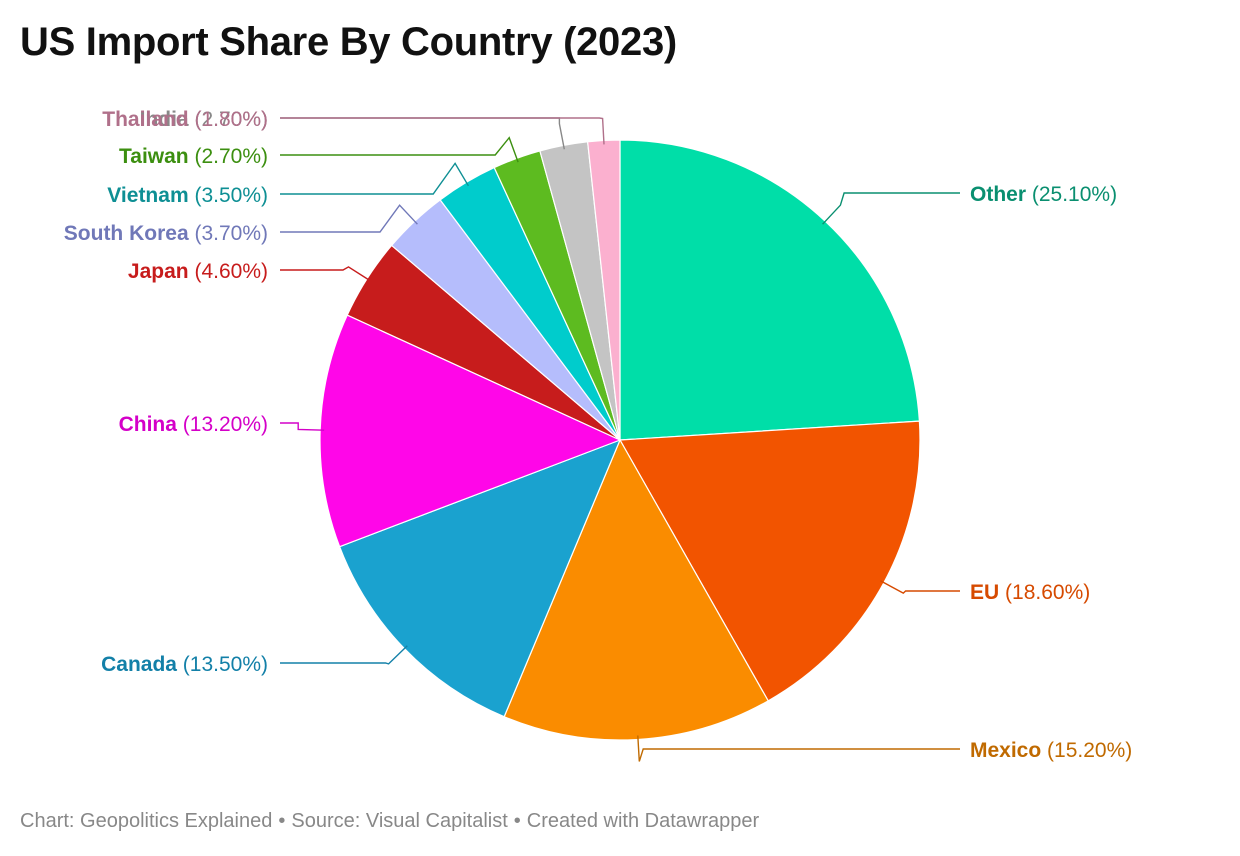 This screenshot has height=856, width=1240. Describe the element at coordinates (147, 195) in the screenshot. I see `slice-label-name: Vietnam` at that location.